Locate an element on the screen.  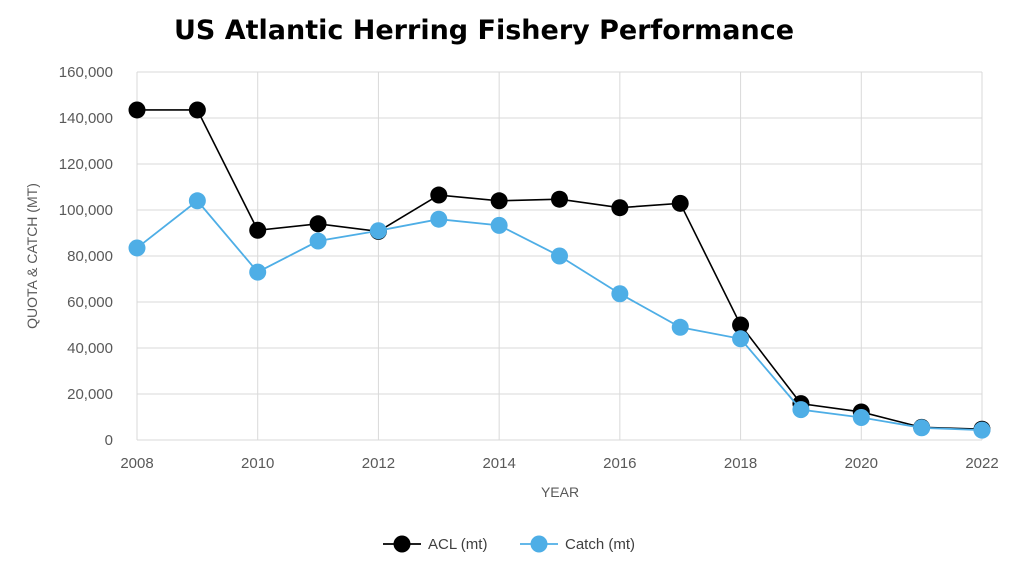
legend: ACL (mt) Catch (mt) is located at coordinates (509, 544).